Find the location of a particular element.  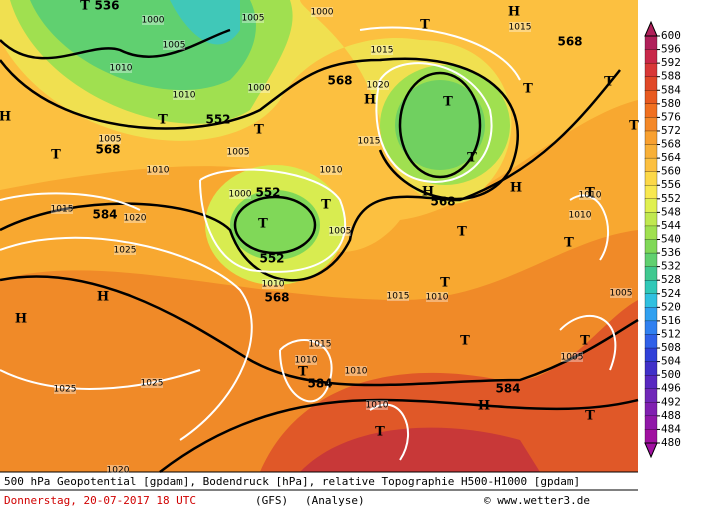

footer-date: Donnerstag, 20-07-2017 18 UTC is located at coordinates (100, 500).